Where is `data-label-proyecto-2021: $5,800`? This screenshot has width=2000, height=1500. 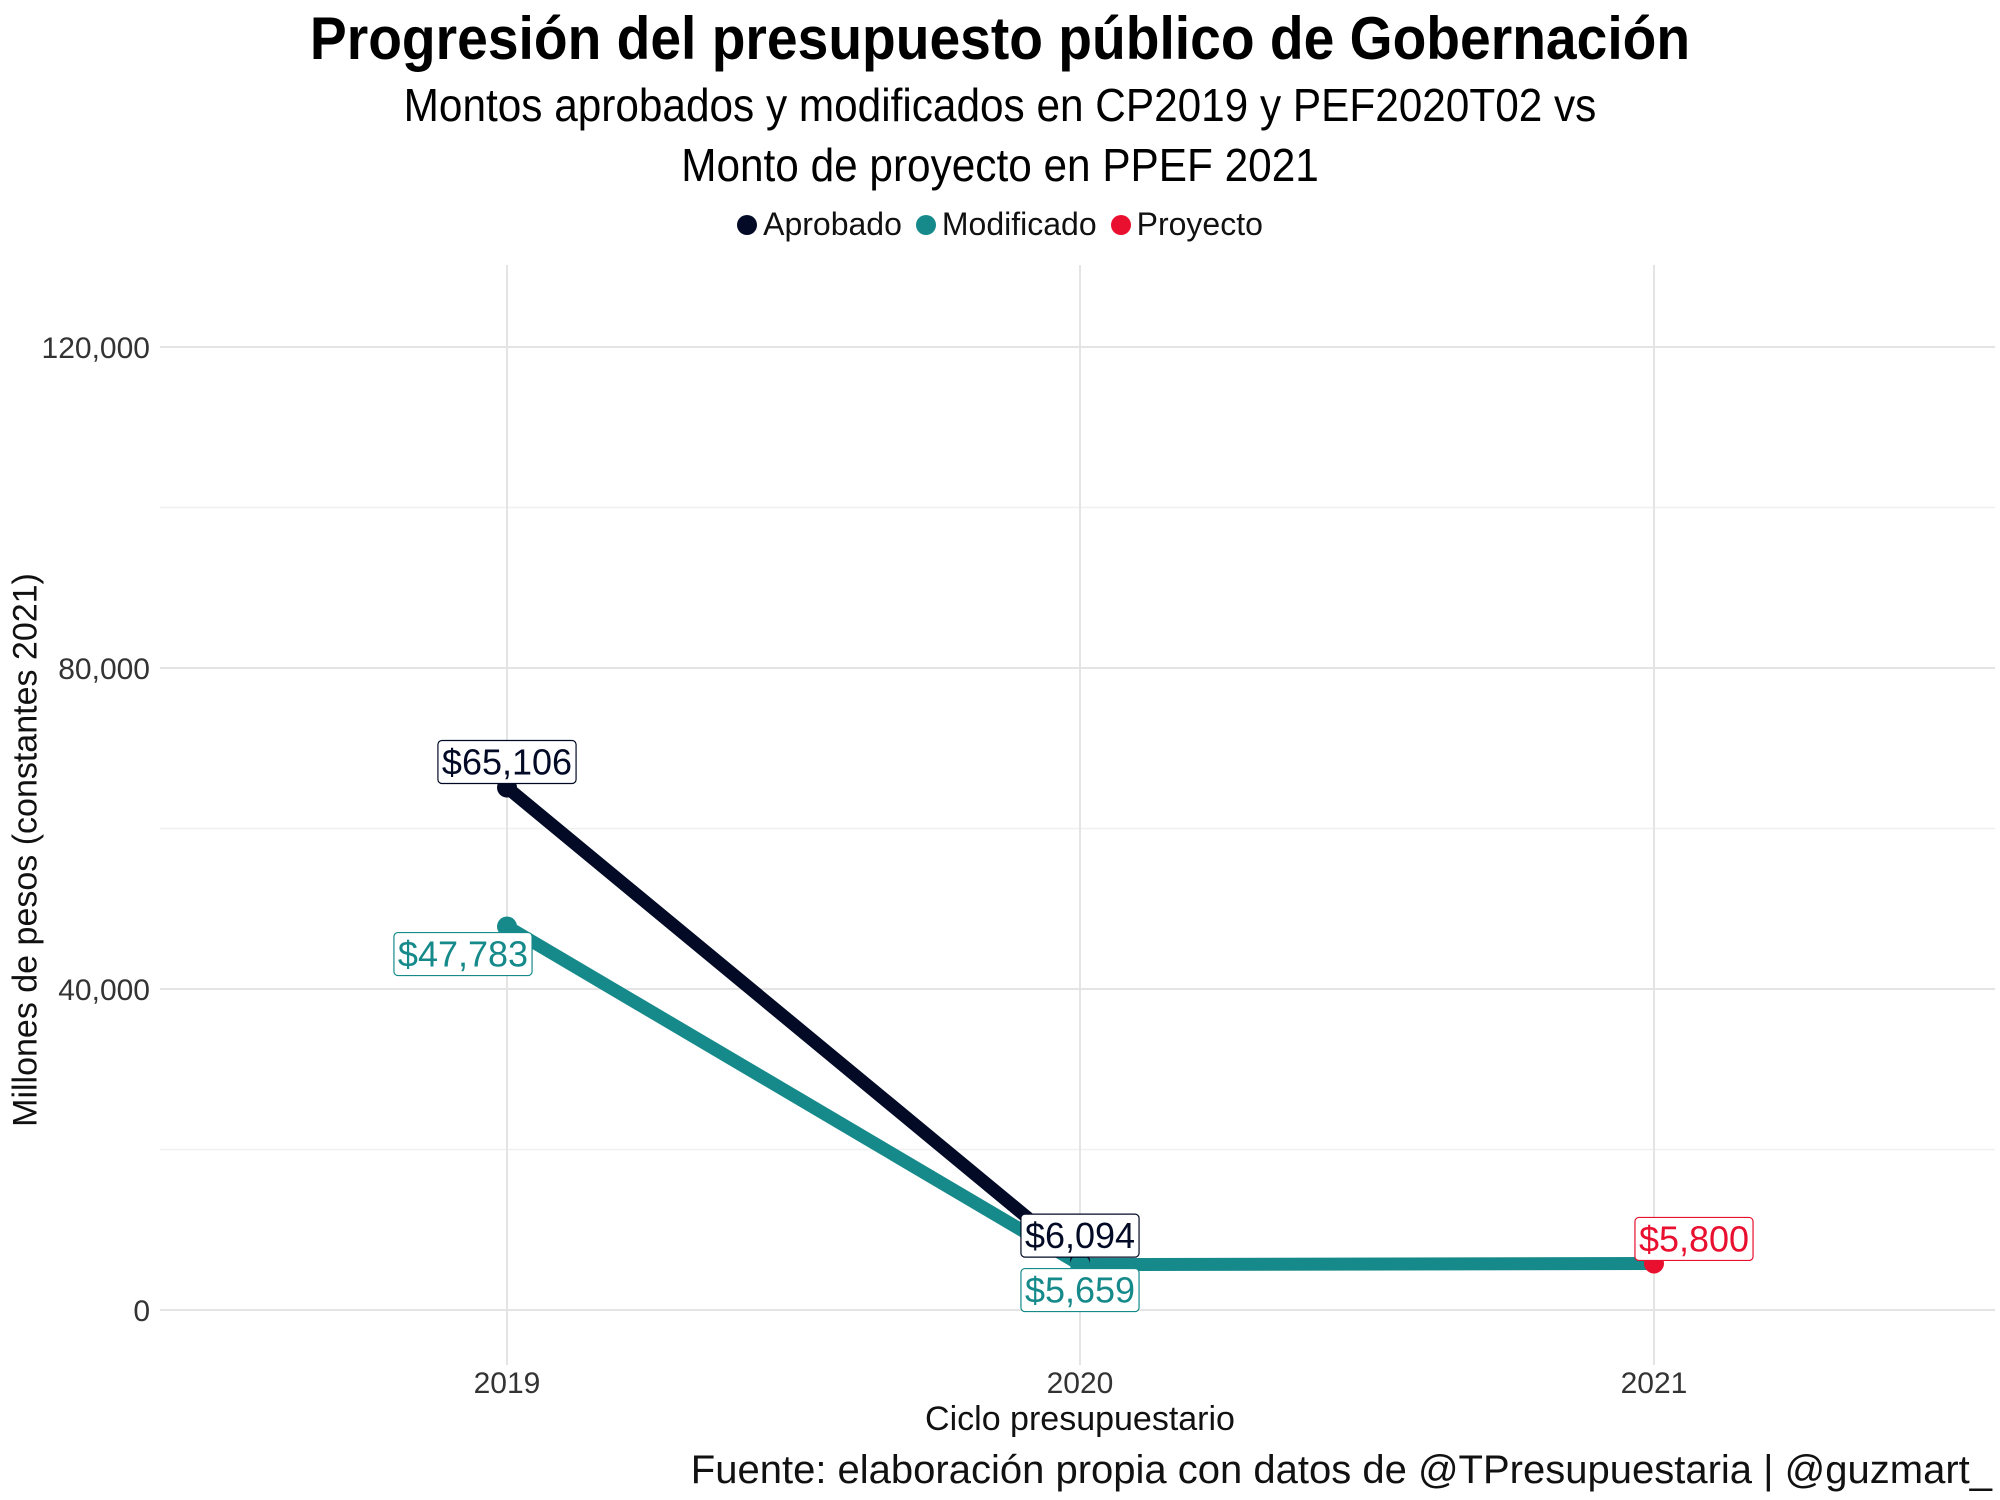
data-label-proyecto-2021: $5,800 is located at coordinates (1694, 1238).